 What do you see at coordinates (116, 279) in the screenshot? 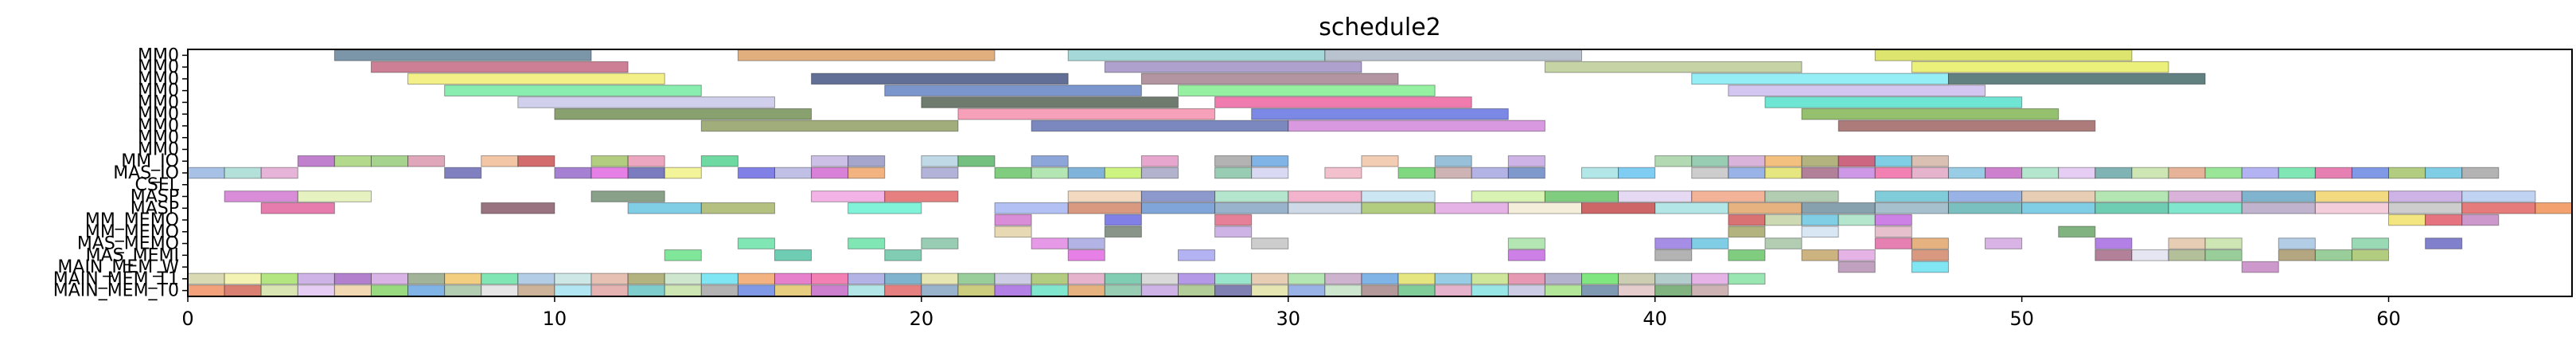
I see `y-tick-label: MAIN_MEM_T1` at bounding box center [116, 279].